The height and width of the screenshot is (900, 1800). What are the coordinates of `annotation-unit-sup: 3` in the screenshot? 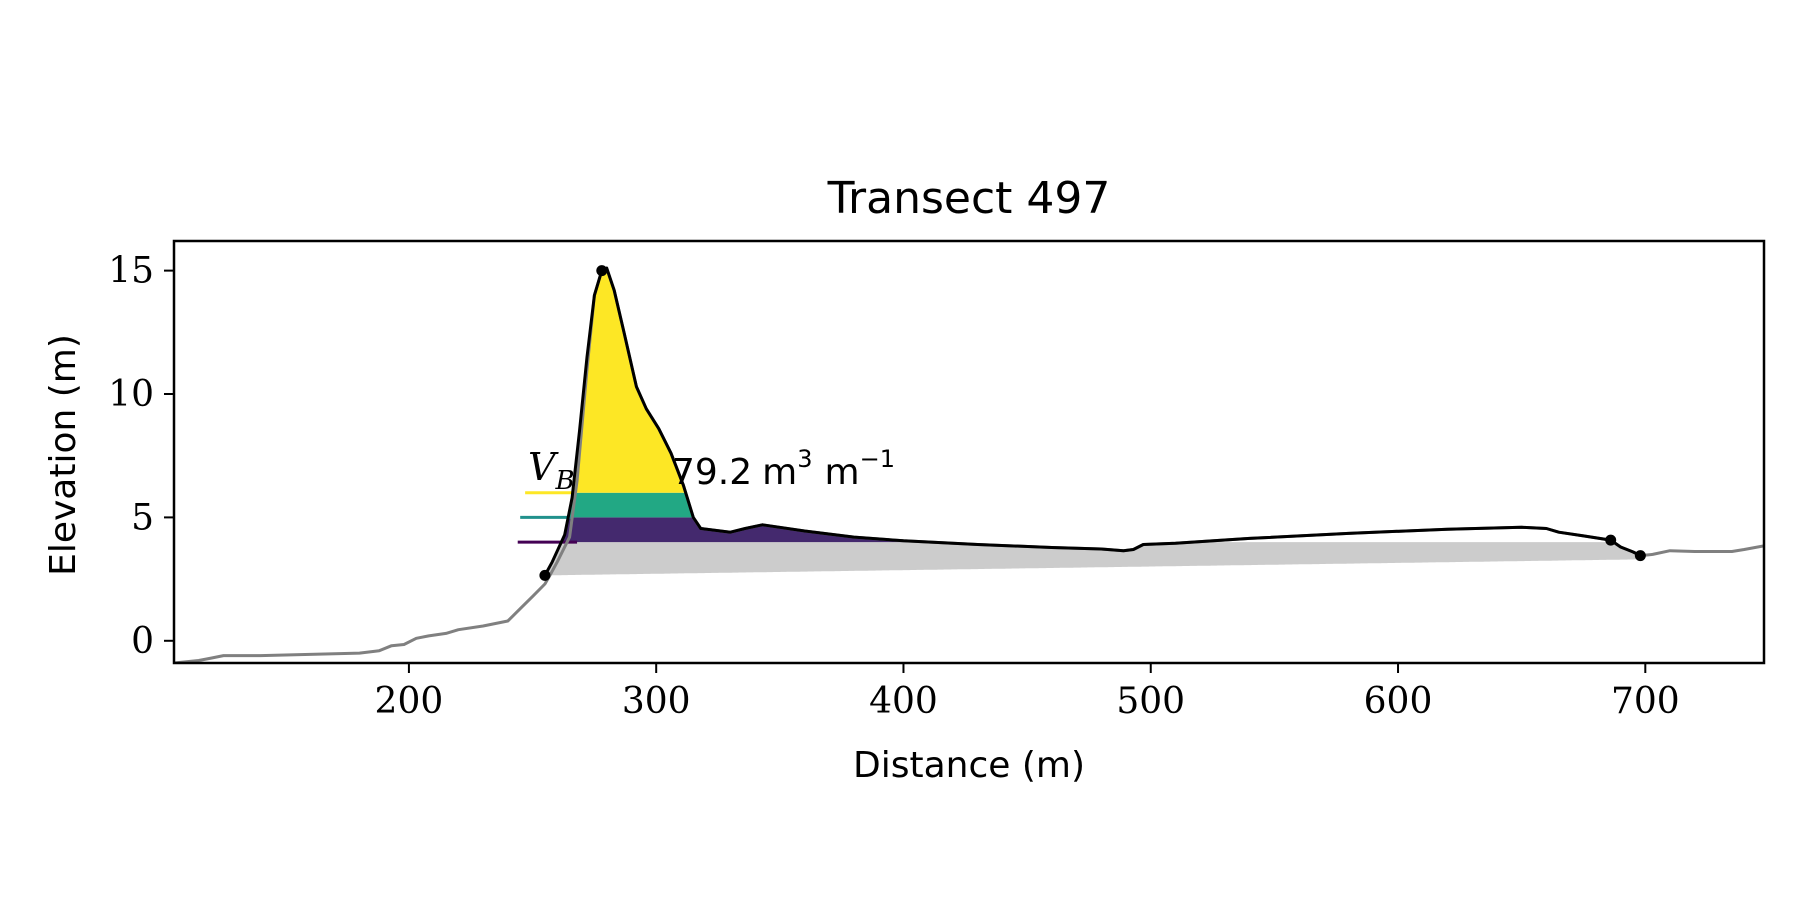 It's located at (804, 459).